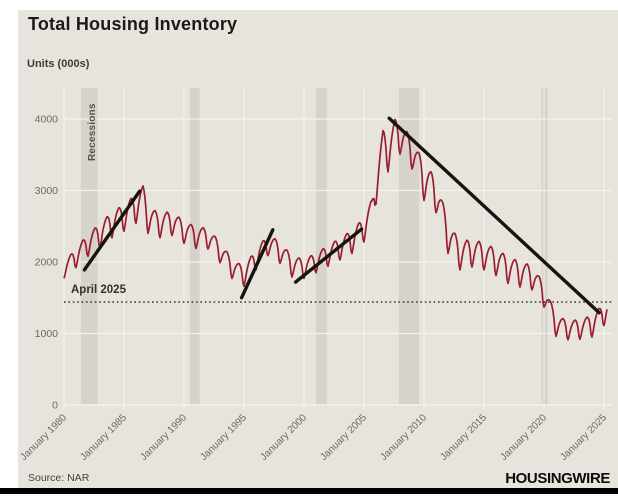  Describe the element at coordinates (163, 437) in the screenshot. I see `x-tick-label: January 1990` at that location.